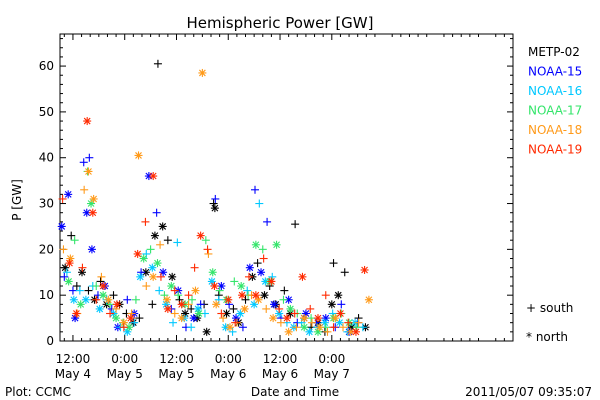 The image size is (600, 400). I want to click on x-tick-date-label: May 6, so click(228, 374).